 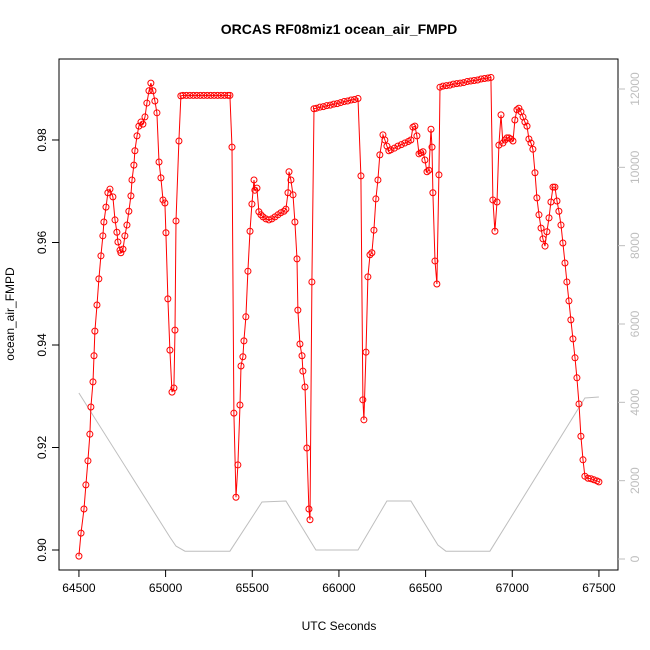 What do you see at coordinates (42, 242) in the screenshot?
I see `y-tick-label: 0.96` at bounding box center [42, 242].